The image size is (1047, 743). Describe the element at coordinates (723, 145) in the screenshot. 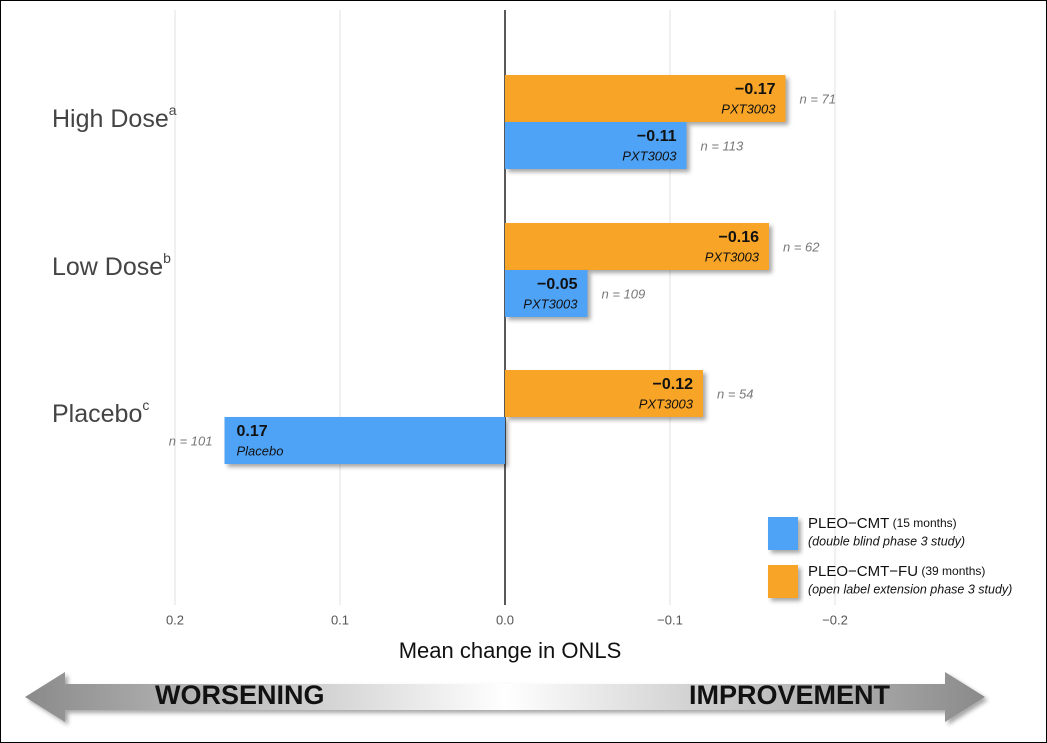

I see `n-label: n = 113` at that location.